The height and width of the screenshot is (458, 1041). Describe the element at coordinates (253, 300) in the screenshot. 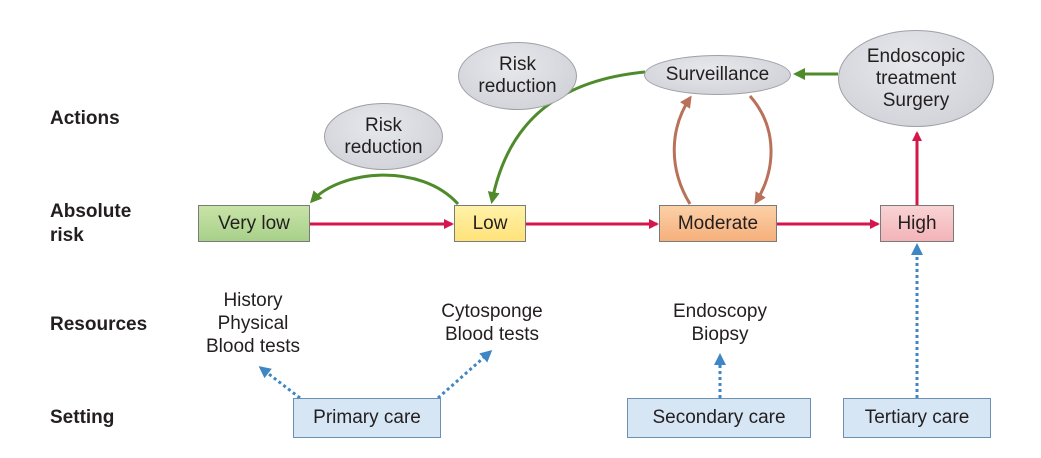

I see `resource-history: History` at that location.